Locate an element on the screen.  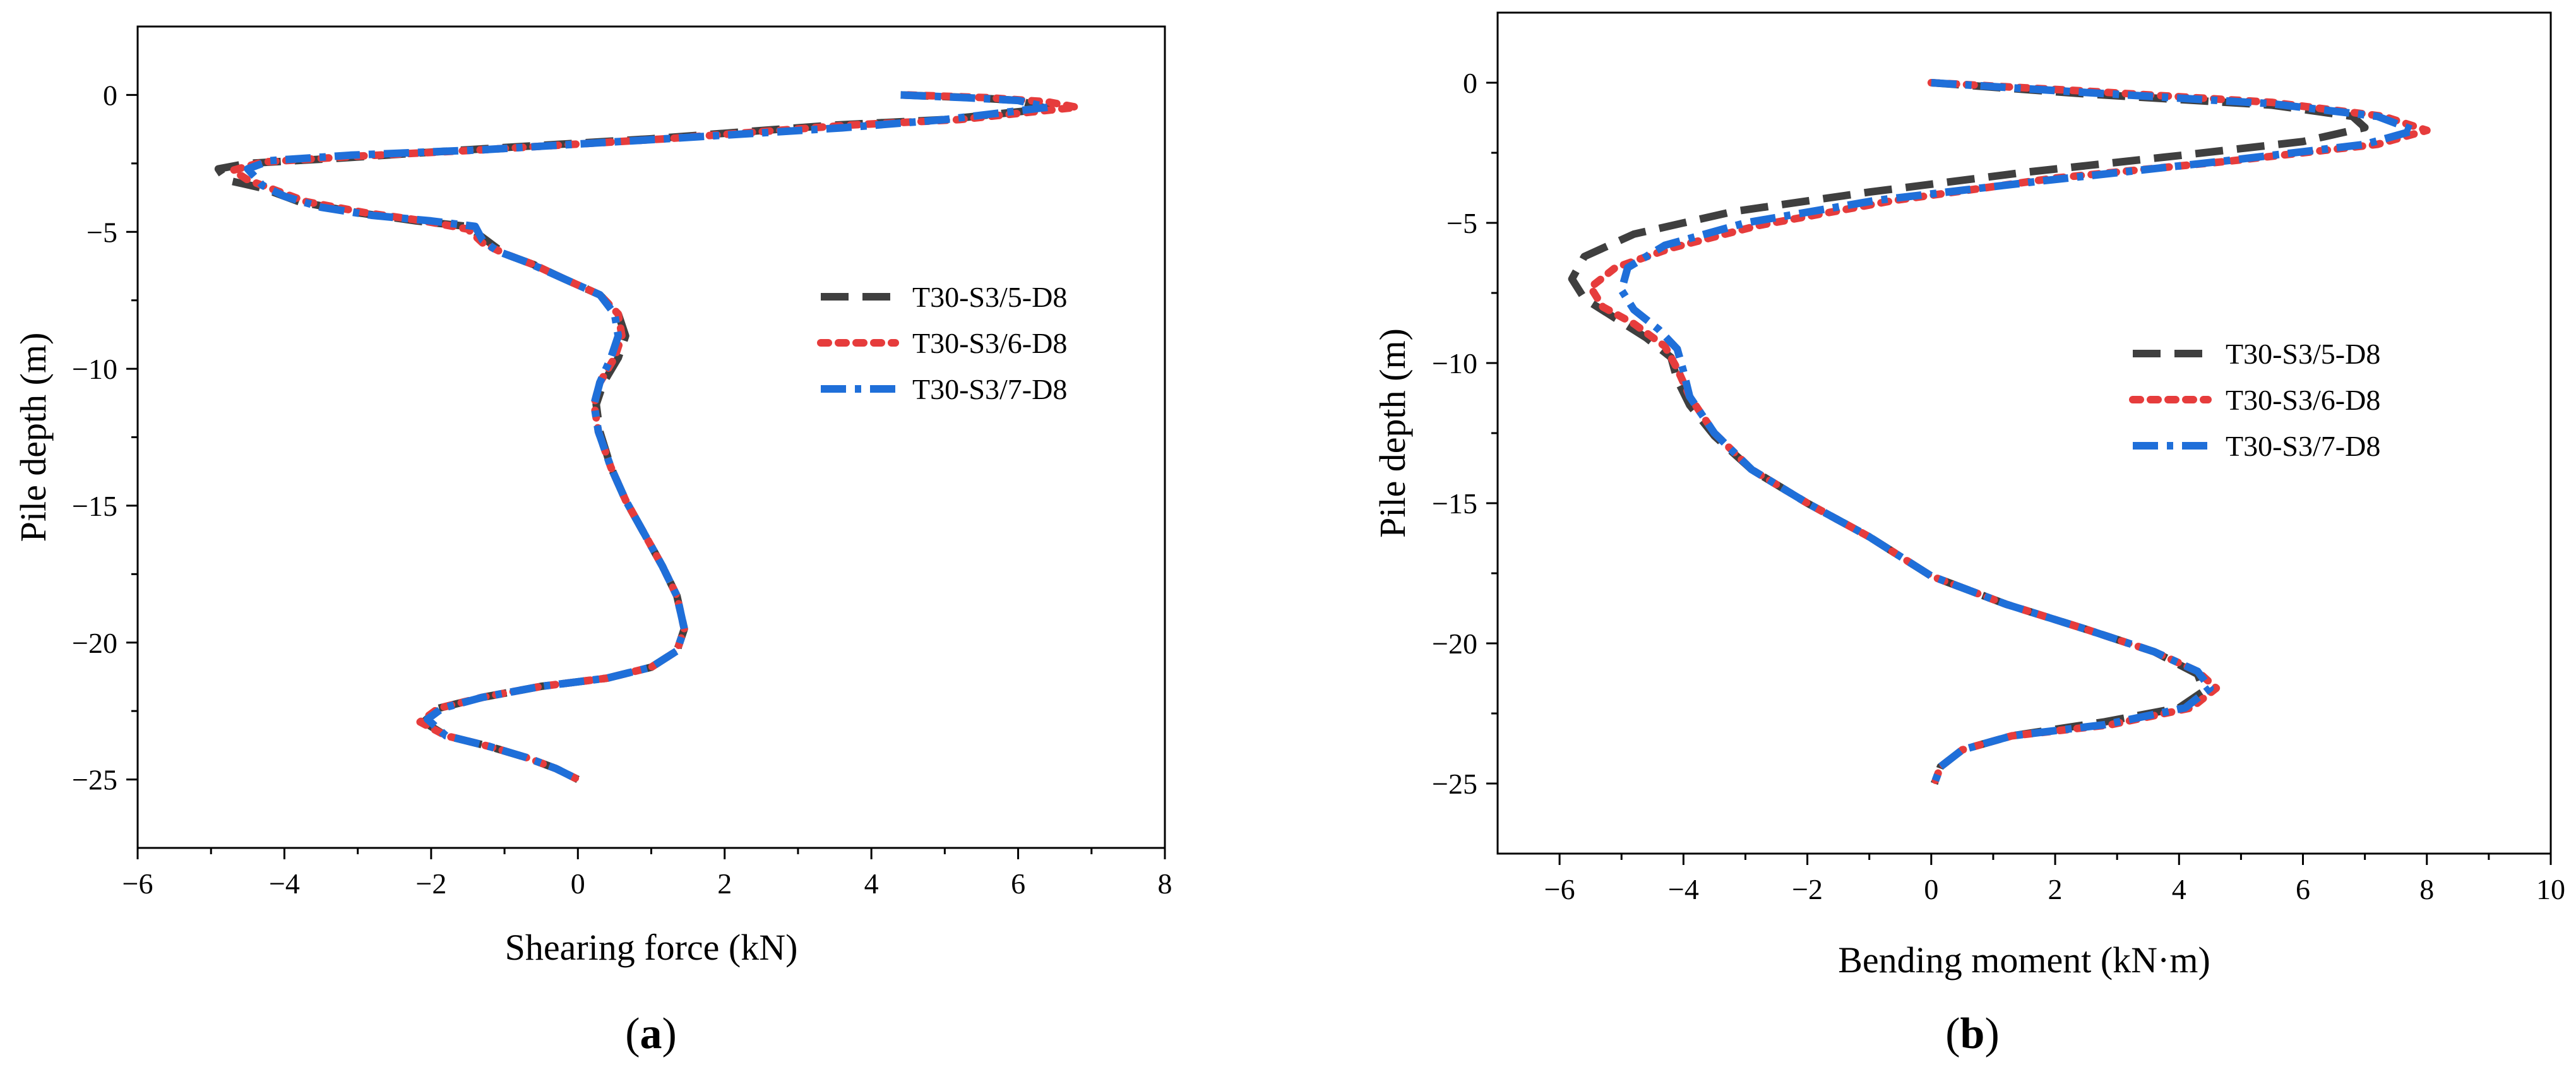
x-axis-title: Shearing force (kN) is located at coordinates (651, 947).